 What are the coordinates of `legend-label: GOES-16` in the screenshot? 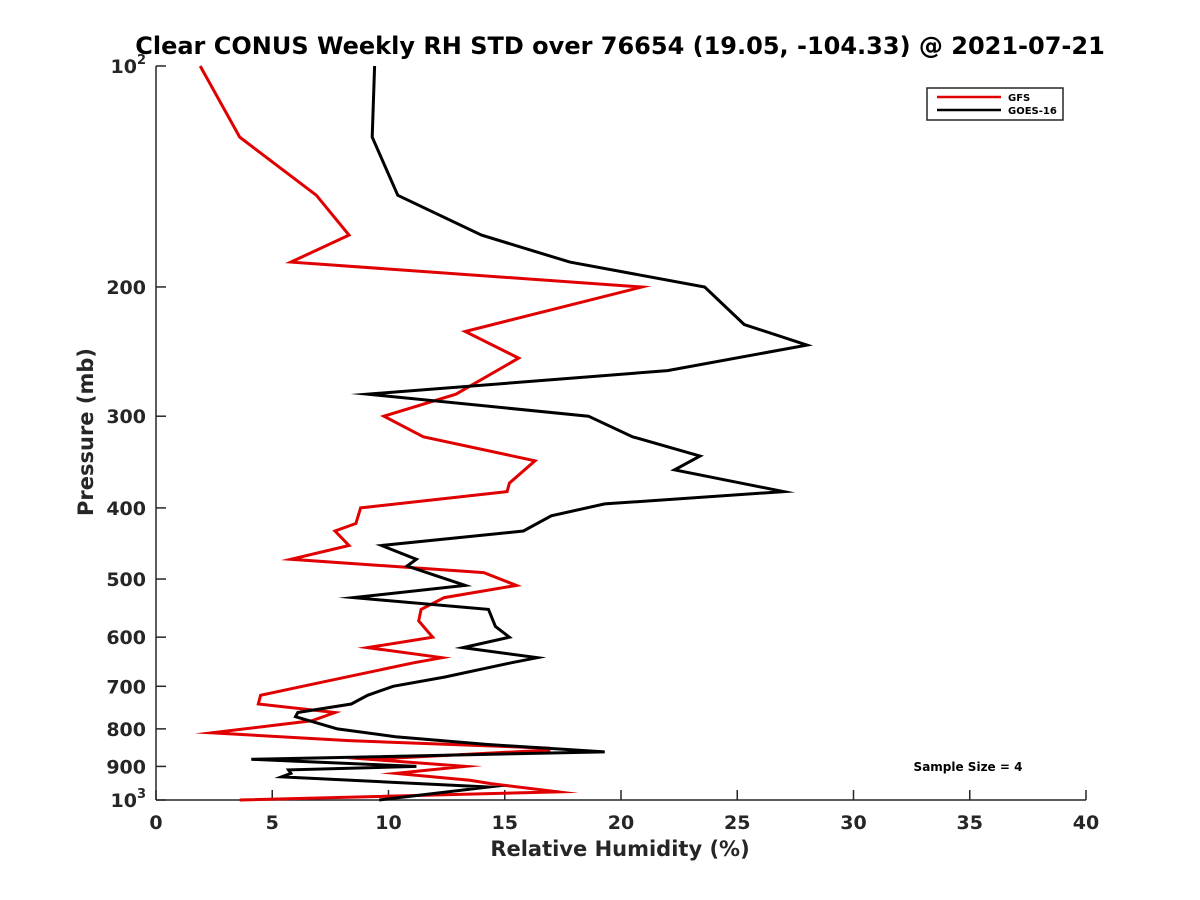 It's located at (1032, 111).